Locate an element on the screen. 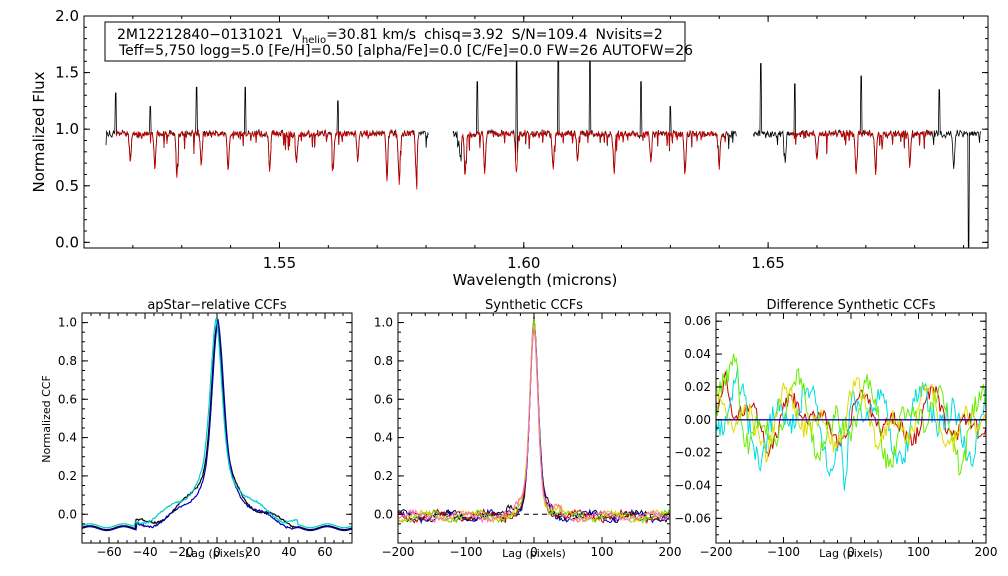 This screenshot has height=576, width=1008. syn-6-line is located at coordinates (534, 425).